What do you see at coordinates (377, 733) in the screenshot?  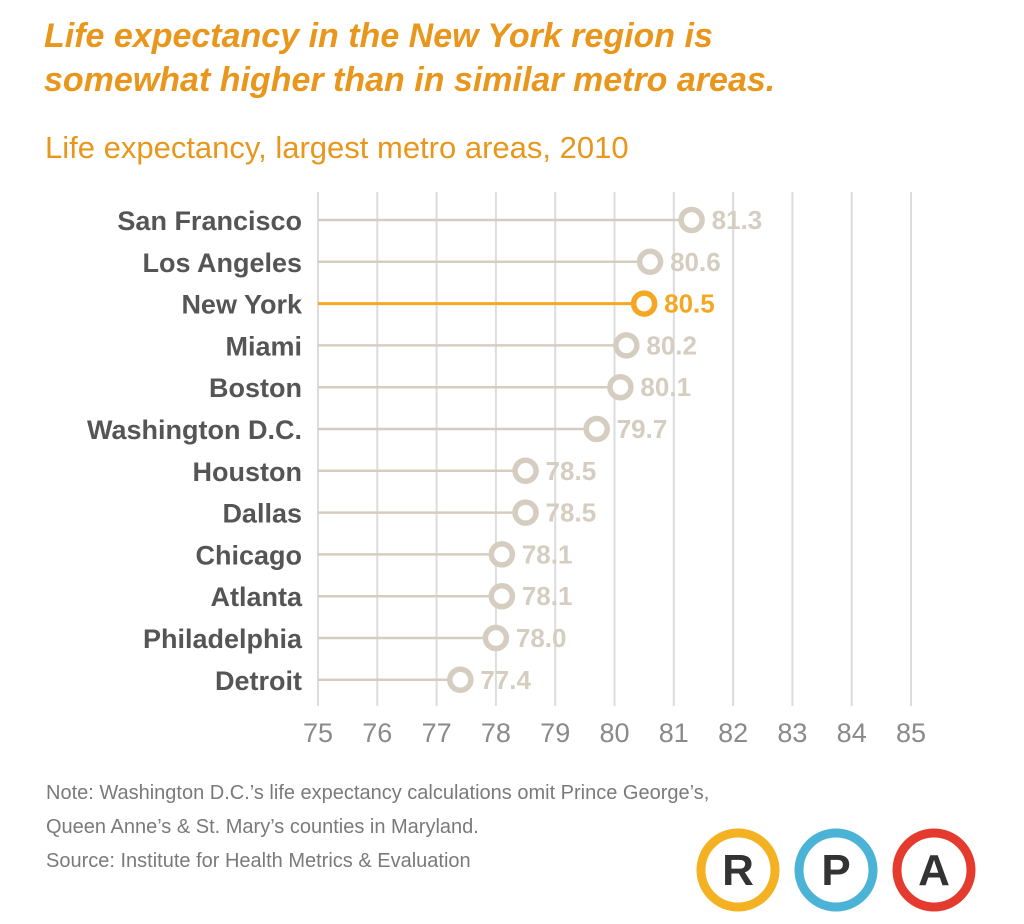 I see `x-tick-label: 76` at bounding box center [377, 733].